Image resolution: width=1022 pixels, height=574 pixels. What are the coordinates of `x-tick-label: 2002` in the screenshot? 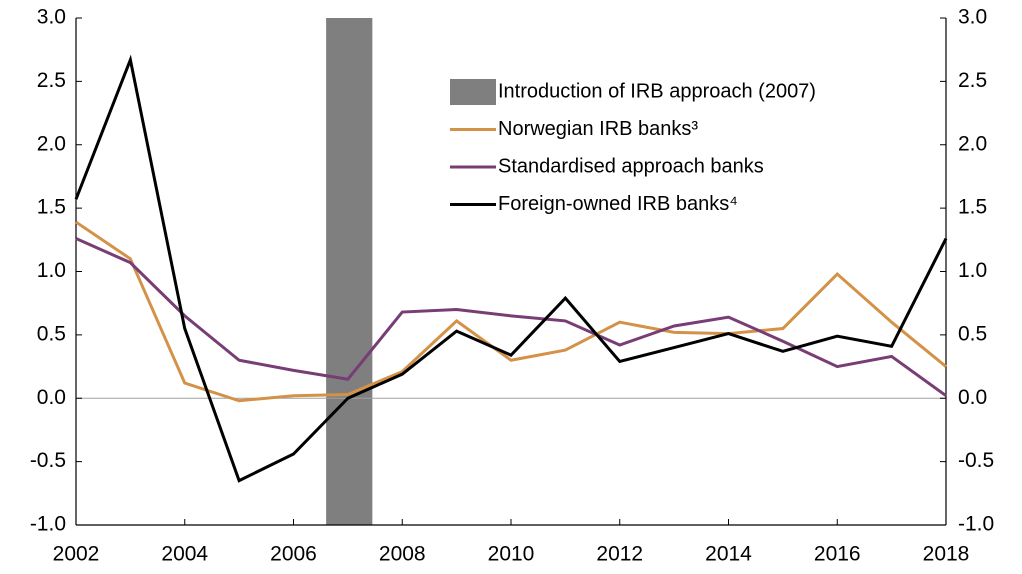 It's located at (76, 554).